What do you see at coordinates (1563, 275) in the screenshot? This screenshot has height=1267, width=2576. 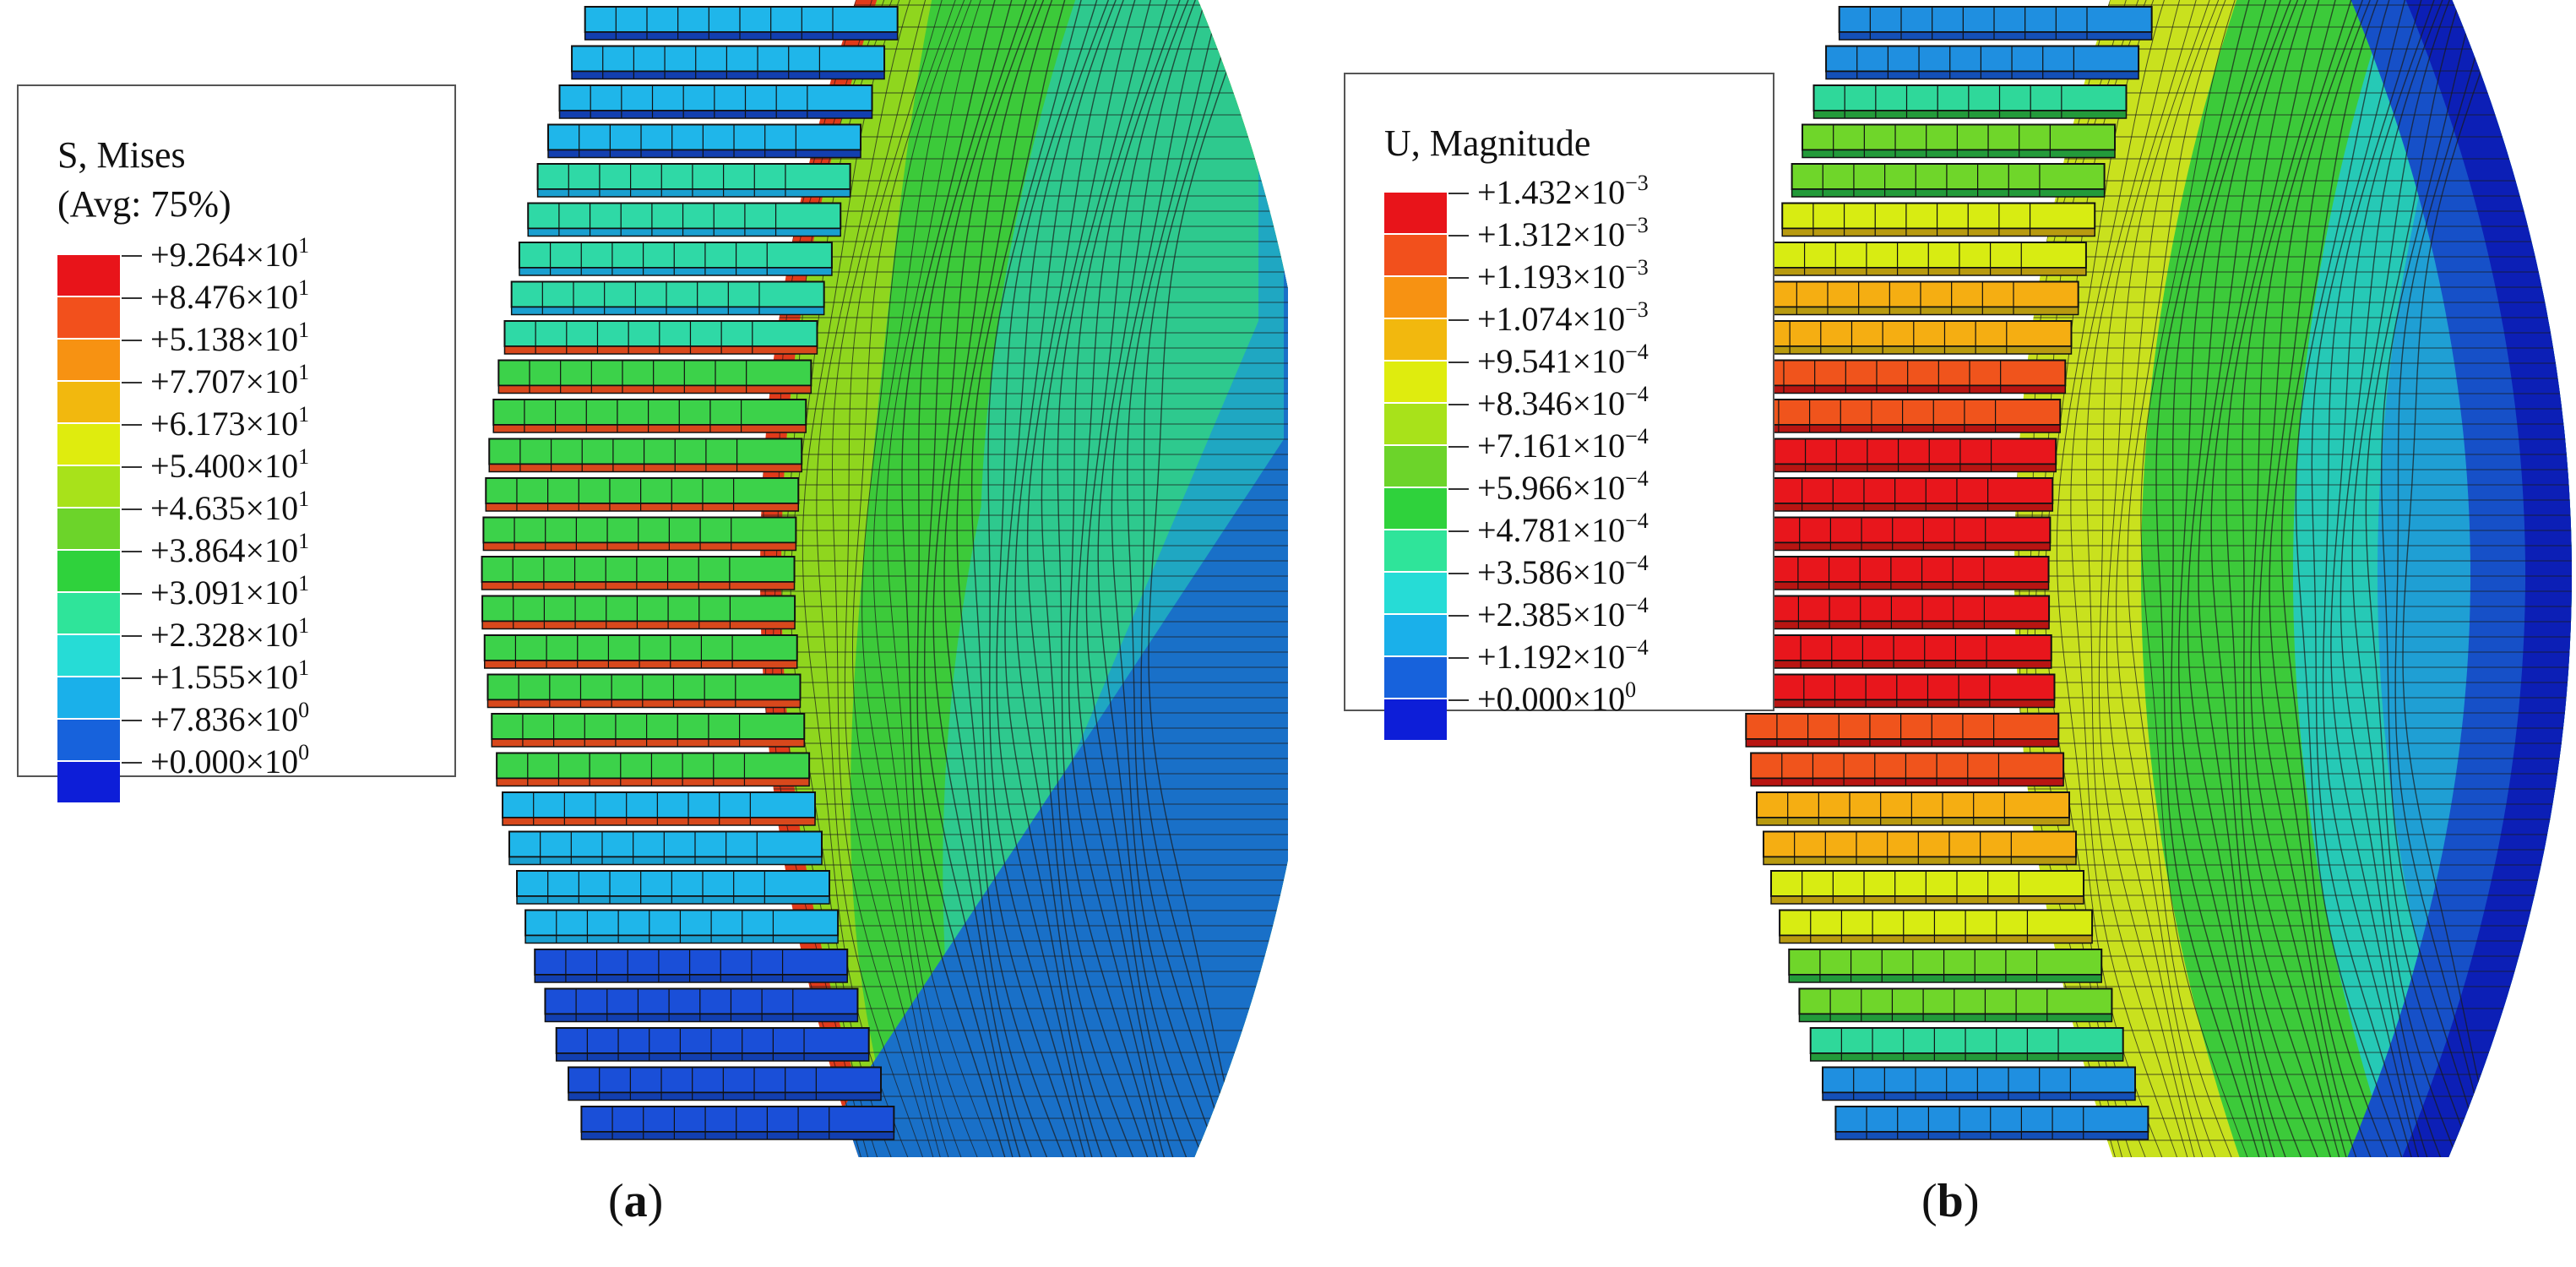 I see `legend-value-label: +1.193×10−3` at bounding box center [1563, 275].